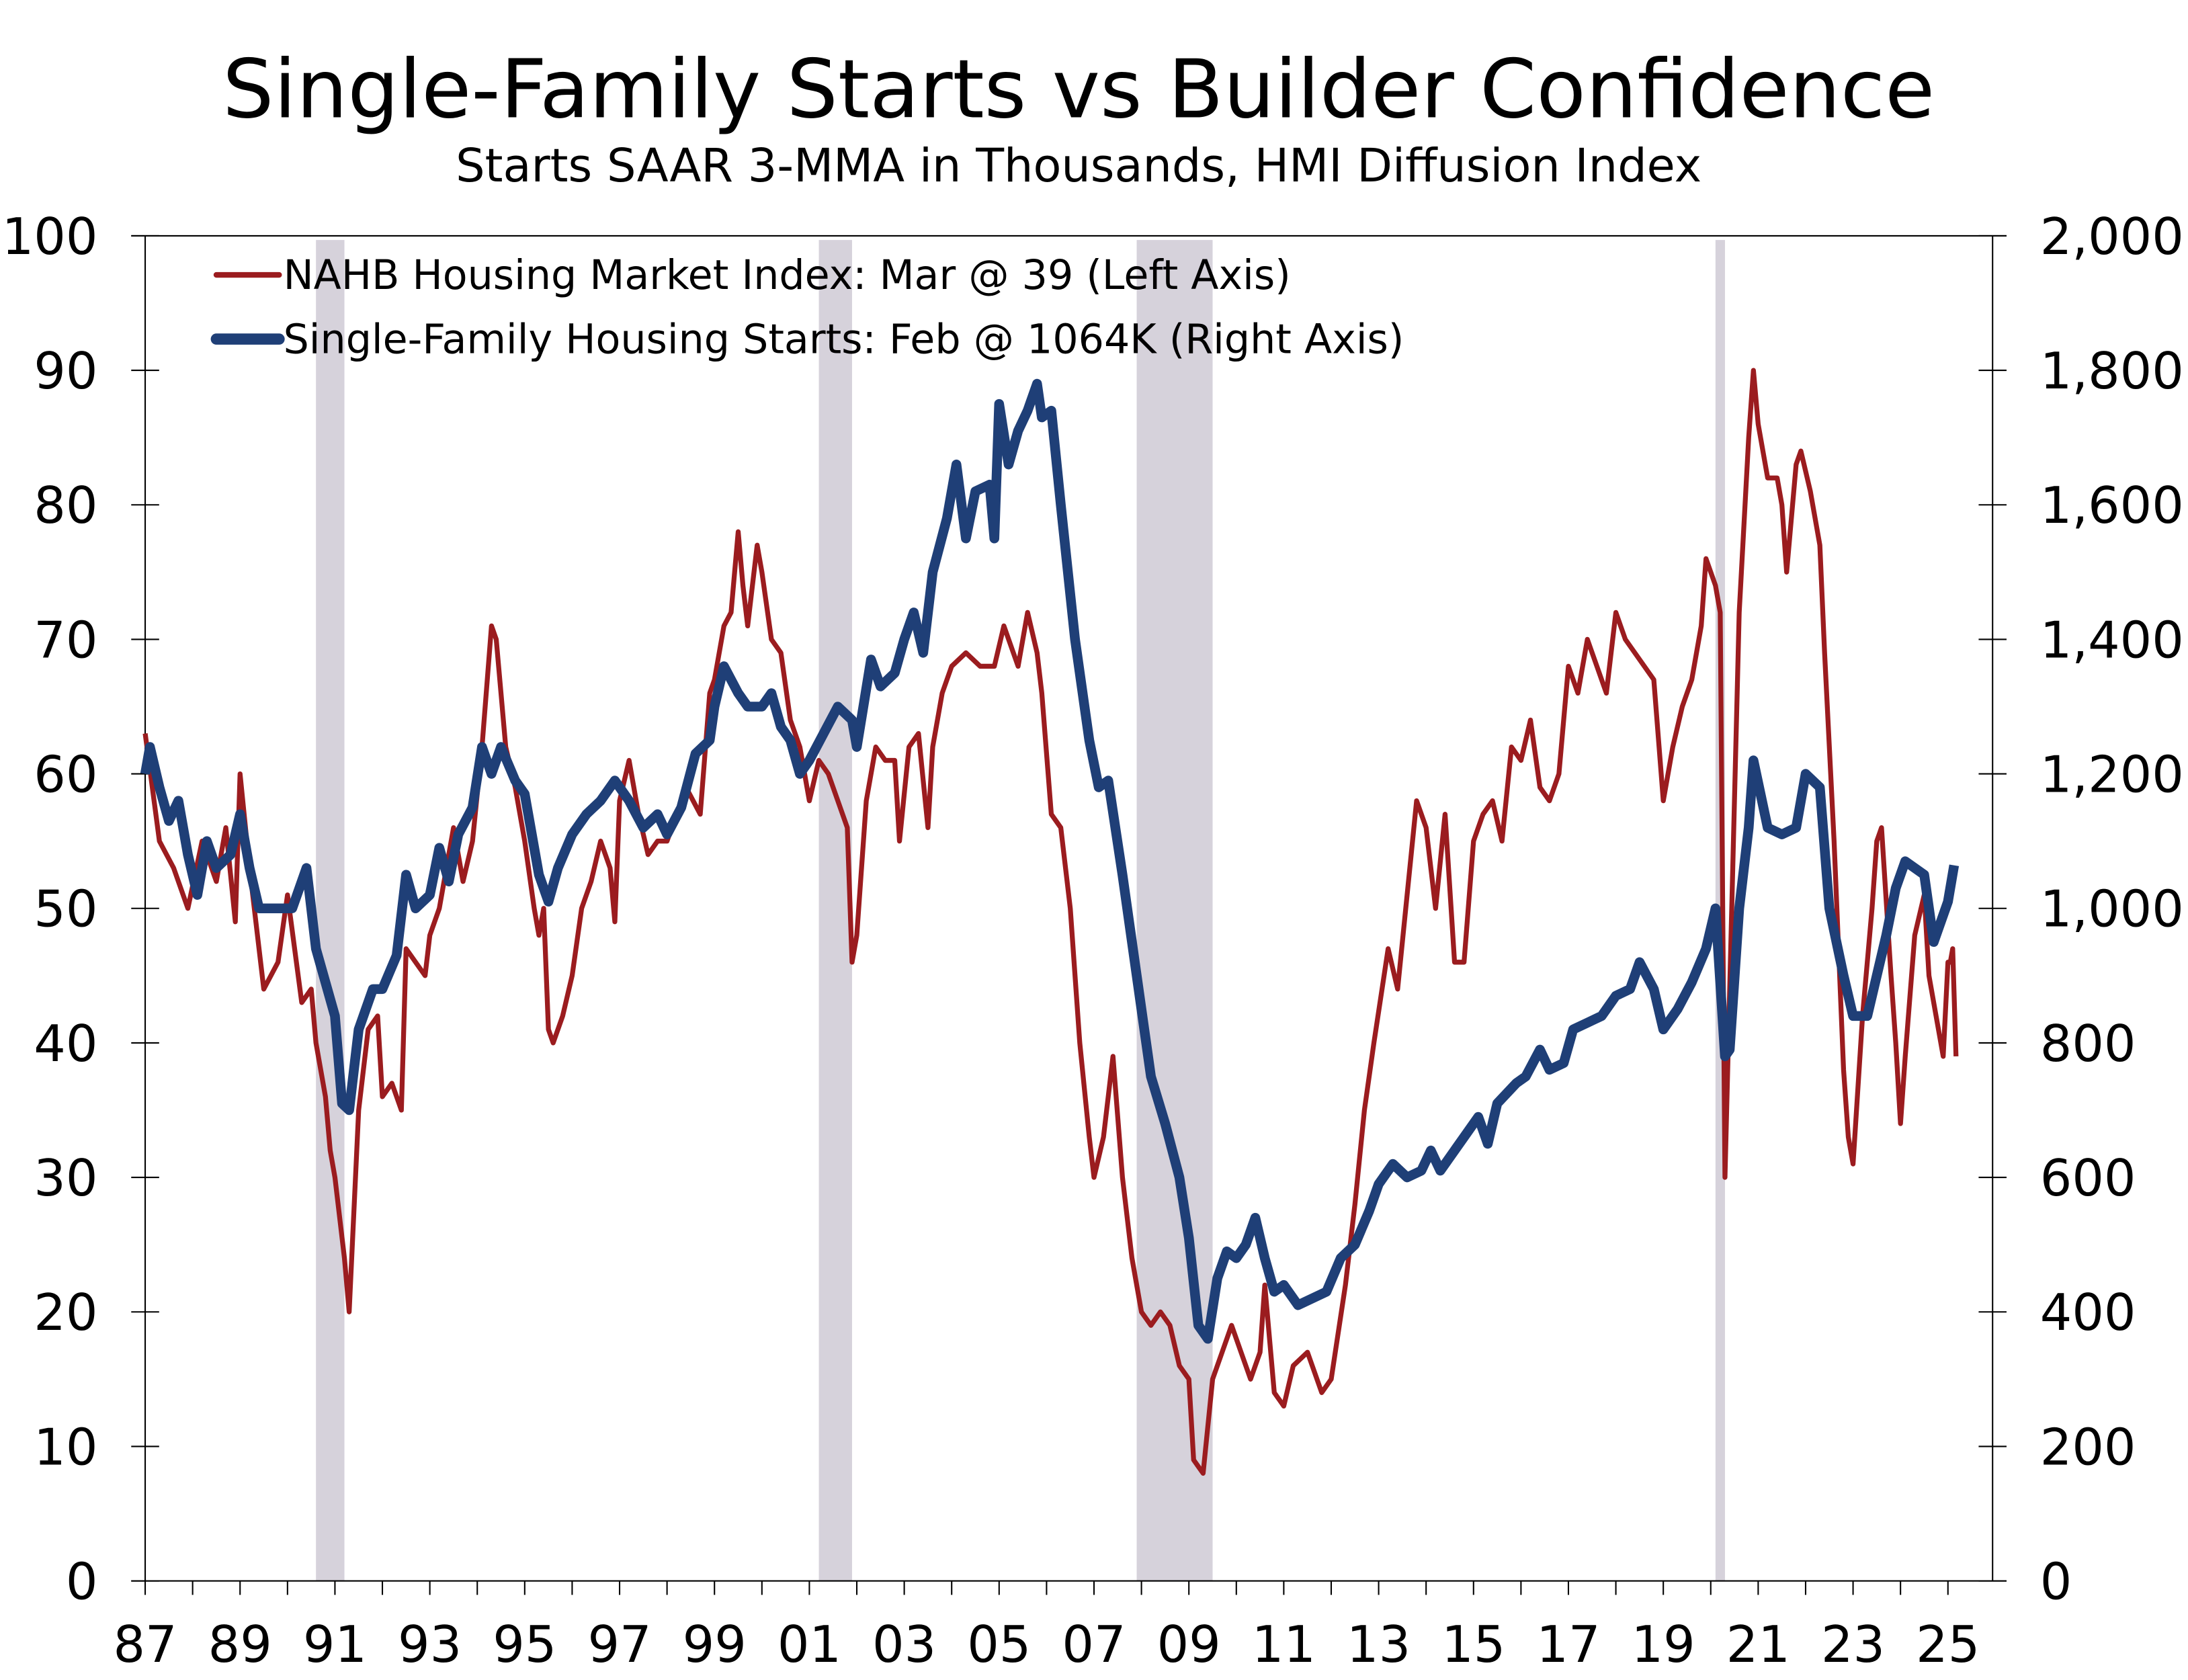 The image size is (2188, 1680). I want to click on left-tick-label: 10, so click(65, 1447).